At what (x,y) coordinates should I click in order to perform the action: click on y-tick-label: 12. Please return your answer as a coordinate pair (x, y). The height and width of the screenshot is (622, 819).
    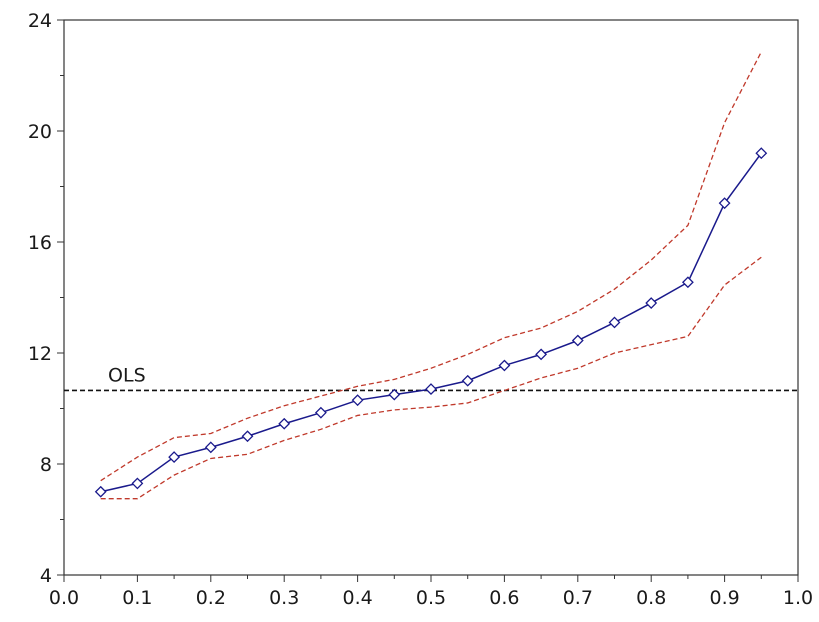
    Looking at the image, I should click on (40, 354).